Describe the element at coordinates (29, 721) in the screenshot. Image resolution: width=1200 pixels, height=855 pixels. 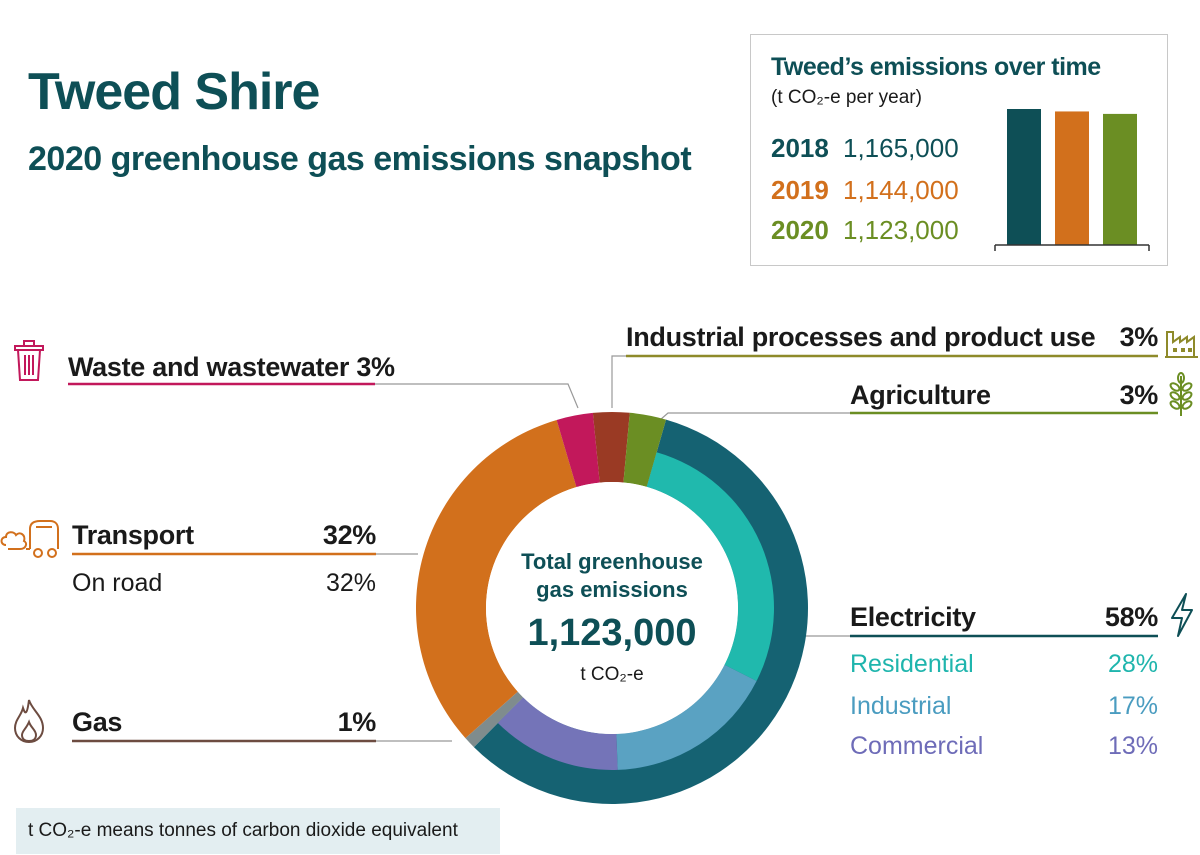
I see `flame-icon` at that location.